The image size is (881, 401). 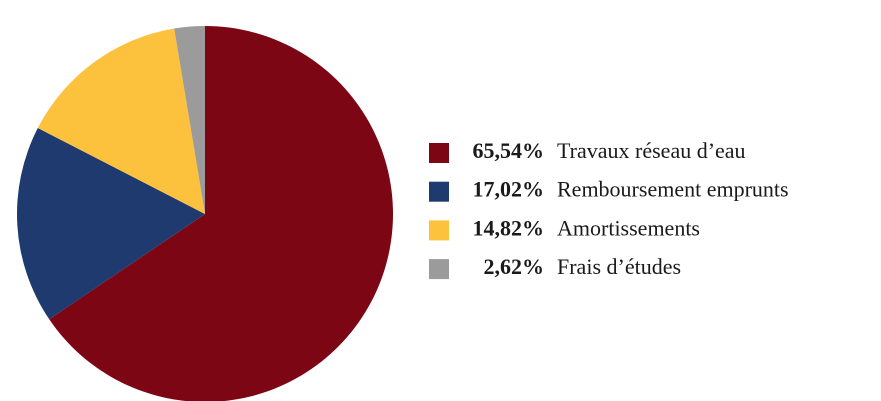 I want to click on legend-label: Remboursement emprunts, so click(x=673, y=189).